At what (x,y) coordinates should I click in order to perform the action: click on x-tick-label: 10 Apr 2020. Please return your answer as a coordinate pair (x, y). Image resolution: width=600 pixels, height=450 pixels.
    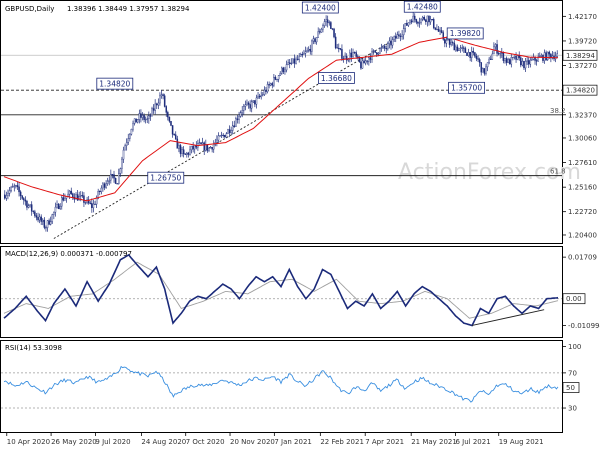
    Looking at the image, I should click on (28, 442).